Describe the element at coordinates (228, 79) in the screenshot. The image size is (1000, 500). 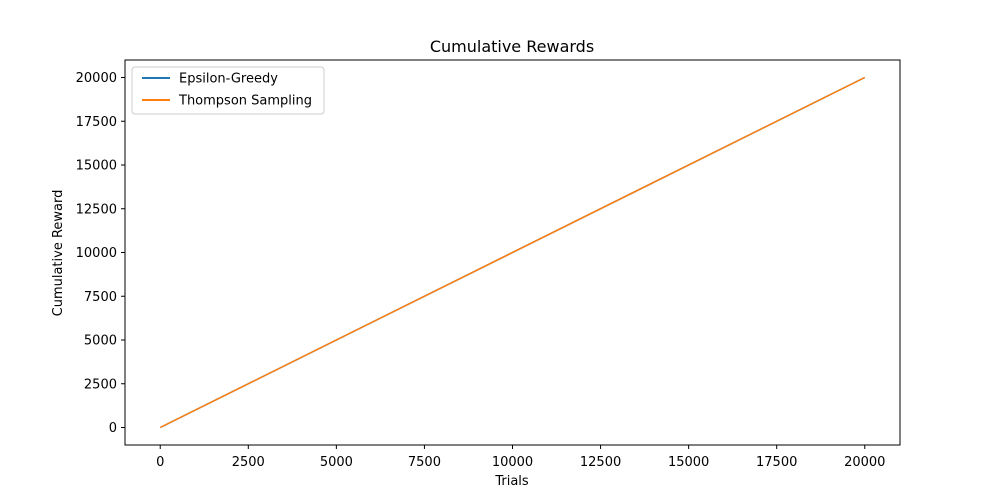
I see `legend-label-1: Epsilon-Greedy` at that location.